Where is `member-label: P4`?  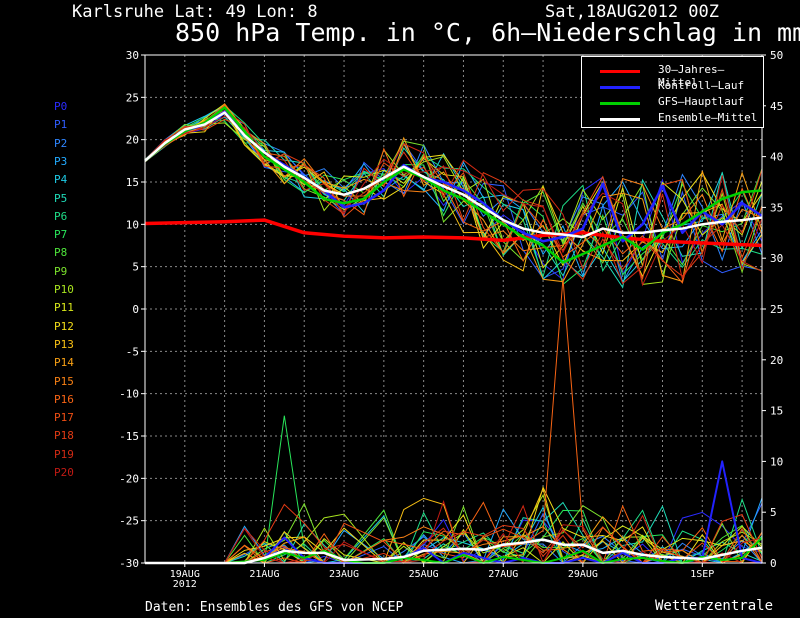 member-label: P4 is located at coordinates (61, 180).